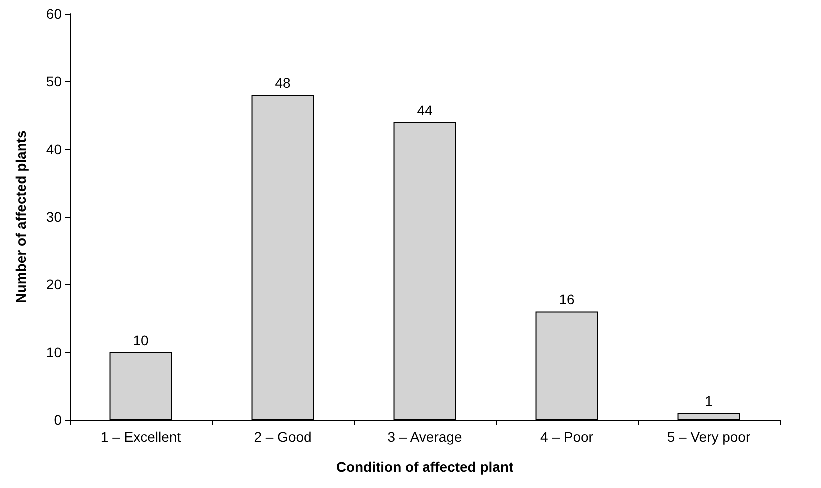 This screenshot has height=488, width=821. What do you see at coordinates (283, 83) in the screenshot?
I see `data-label: 48` at bounding box center [283, 83].